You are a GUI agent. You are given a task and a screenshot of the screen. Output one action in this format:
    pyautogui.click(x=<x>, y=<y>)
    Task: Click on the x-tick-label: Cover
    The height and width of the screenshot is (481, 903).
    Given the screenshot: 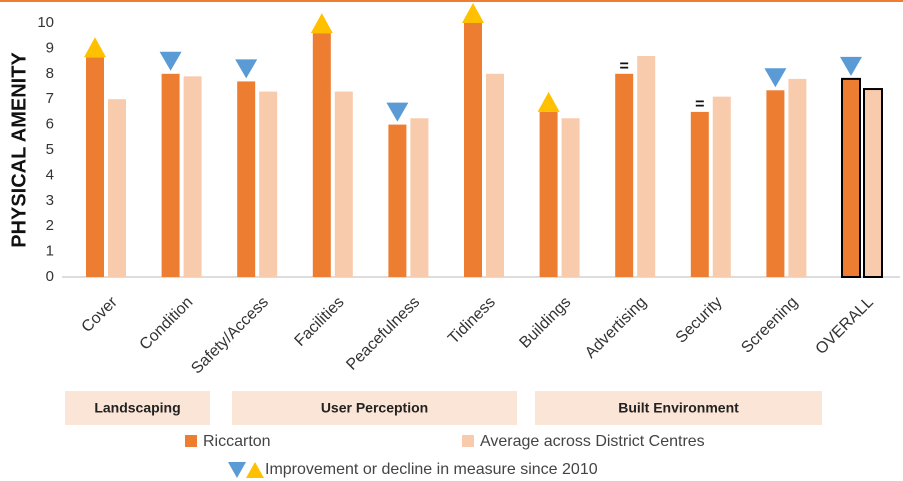 What is the action you would take?
    pyautogui.click(x=100, y=314)
    